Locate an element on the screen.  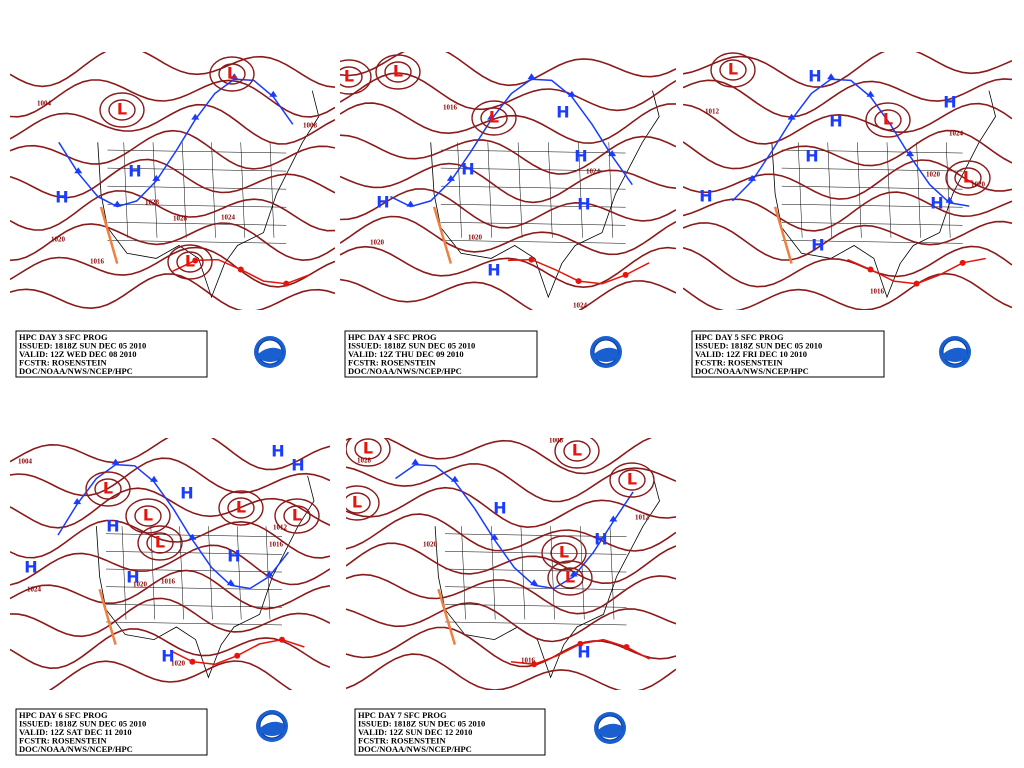
caption-line: HPC DAY 7 SFC PROG is located at coordinates (402, 715).